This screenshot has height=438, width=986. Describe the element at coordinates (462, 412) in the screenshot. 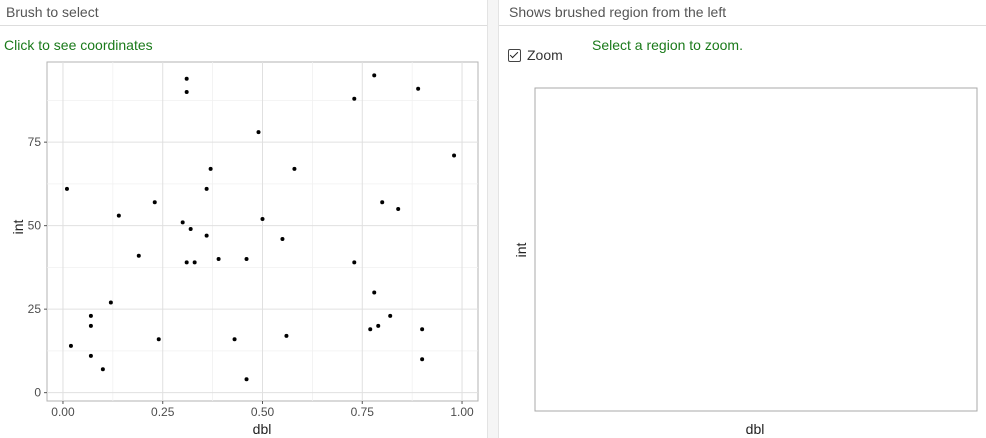

I see `x-tick-label: 1.00` at that location.